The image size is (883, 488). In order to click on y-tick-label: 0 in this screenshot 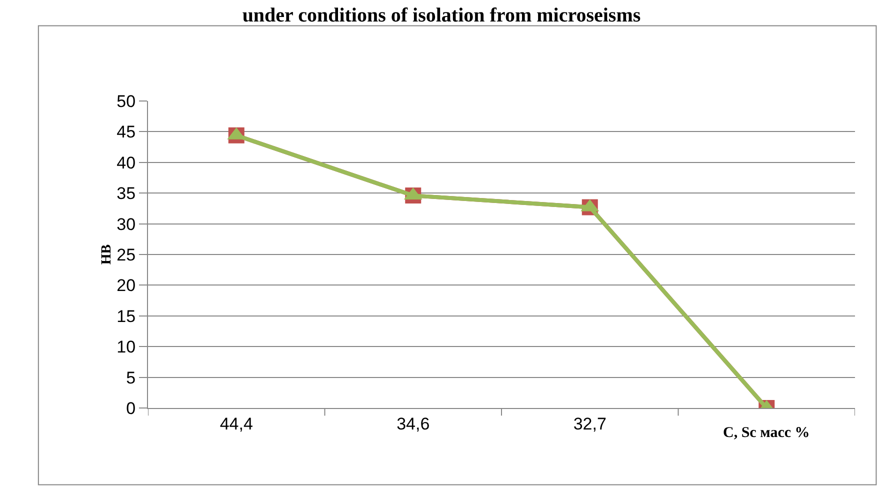, I will do `click(131, 408)`.